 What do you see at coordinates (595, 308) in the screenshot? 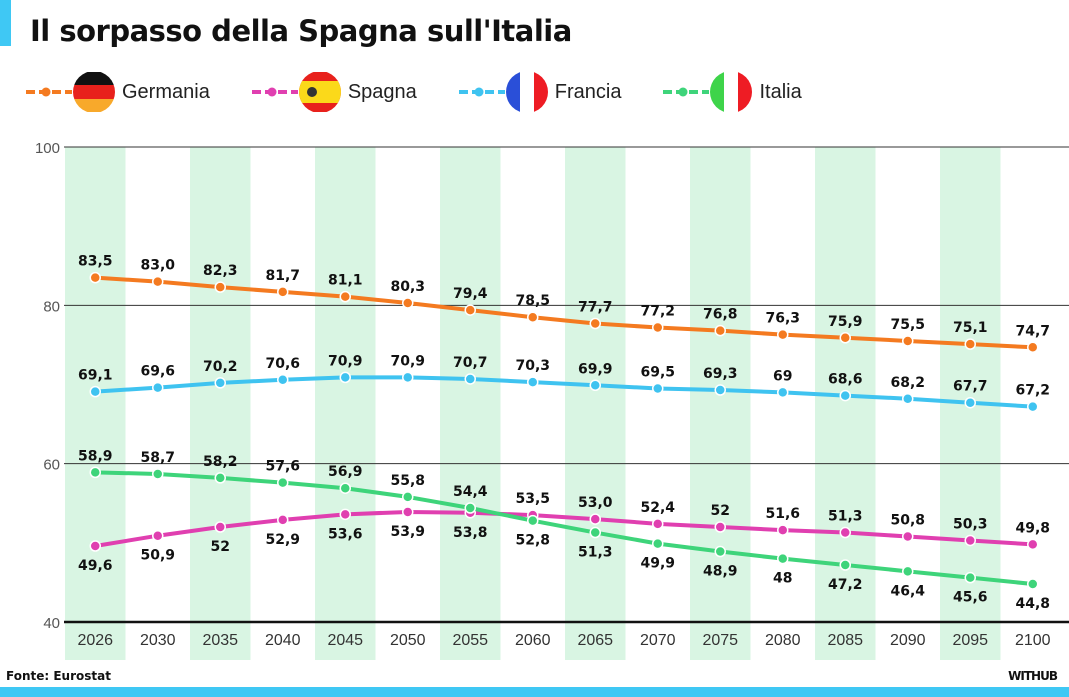
I see `data-label: 77,7` at bounding box center [595, 308].